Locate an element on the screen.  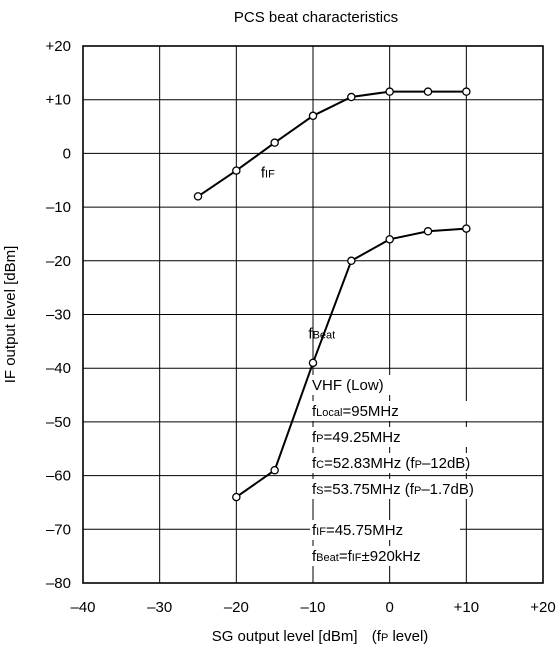
y-tick-label: –50 is located at coordinates (58, 422).